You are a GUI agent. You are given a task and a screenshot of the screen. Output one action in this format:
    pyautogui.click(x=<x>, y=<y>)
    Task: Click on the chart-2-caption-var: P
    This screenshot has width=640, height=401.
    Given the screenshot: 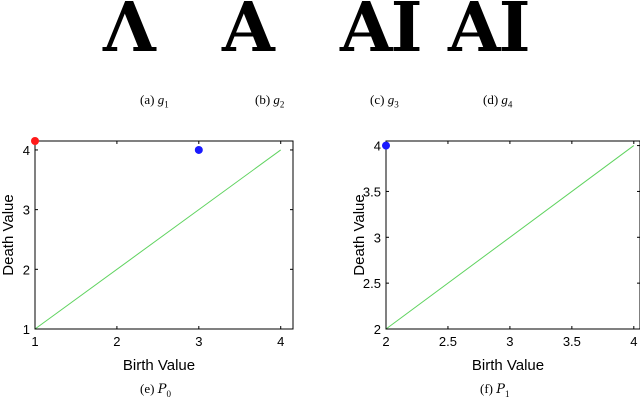 What is the action you would take?
    pyautogui.click(x=500, y=389)
    